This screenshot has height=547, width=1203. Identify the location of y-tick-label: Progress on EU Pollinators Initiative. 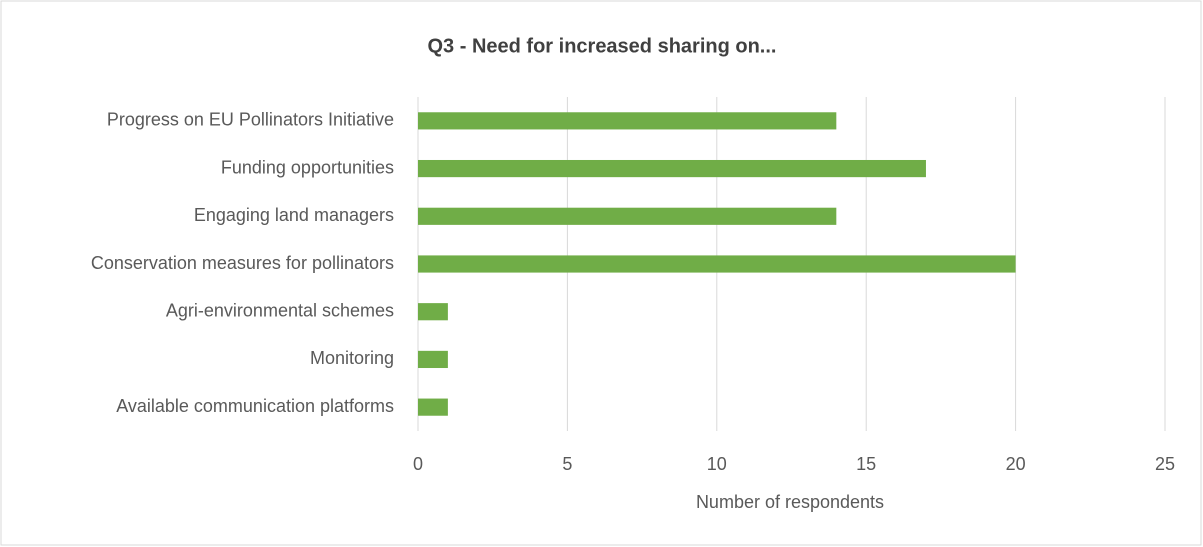
(250, 120).